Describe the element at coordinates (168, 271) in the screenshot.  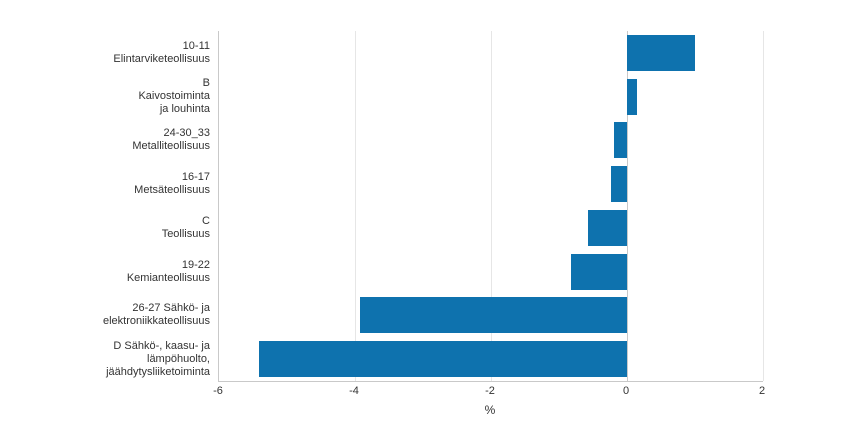
I see `category-label-5: 19-22 Kemianteollisuus` at that location.